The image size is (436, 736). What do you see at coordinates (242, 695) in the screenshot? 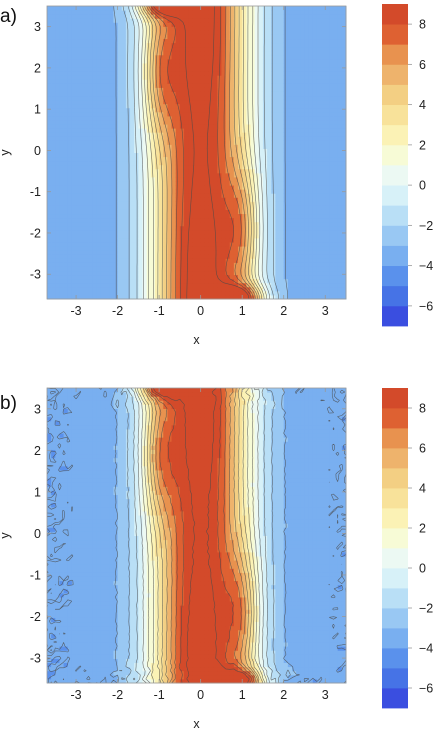
I see `x-tick-label: 1` at bounding box center [242, 695].